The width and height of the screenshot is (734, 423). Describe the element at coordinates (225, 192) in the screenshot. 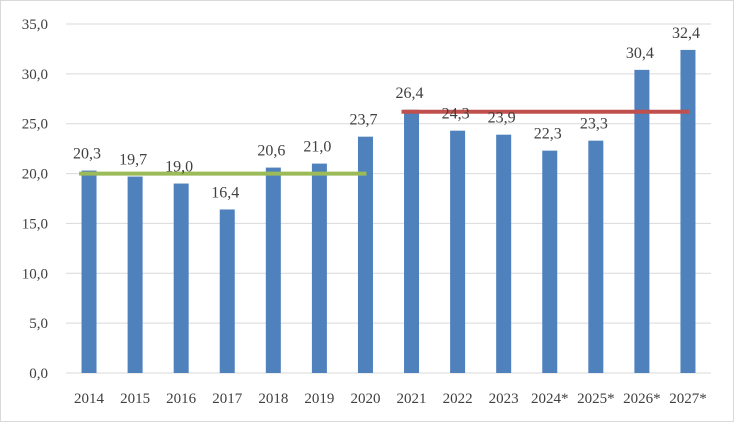

I see `data-label: 16,4` at that location.